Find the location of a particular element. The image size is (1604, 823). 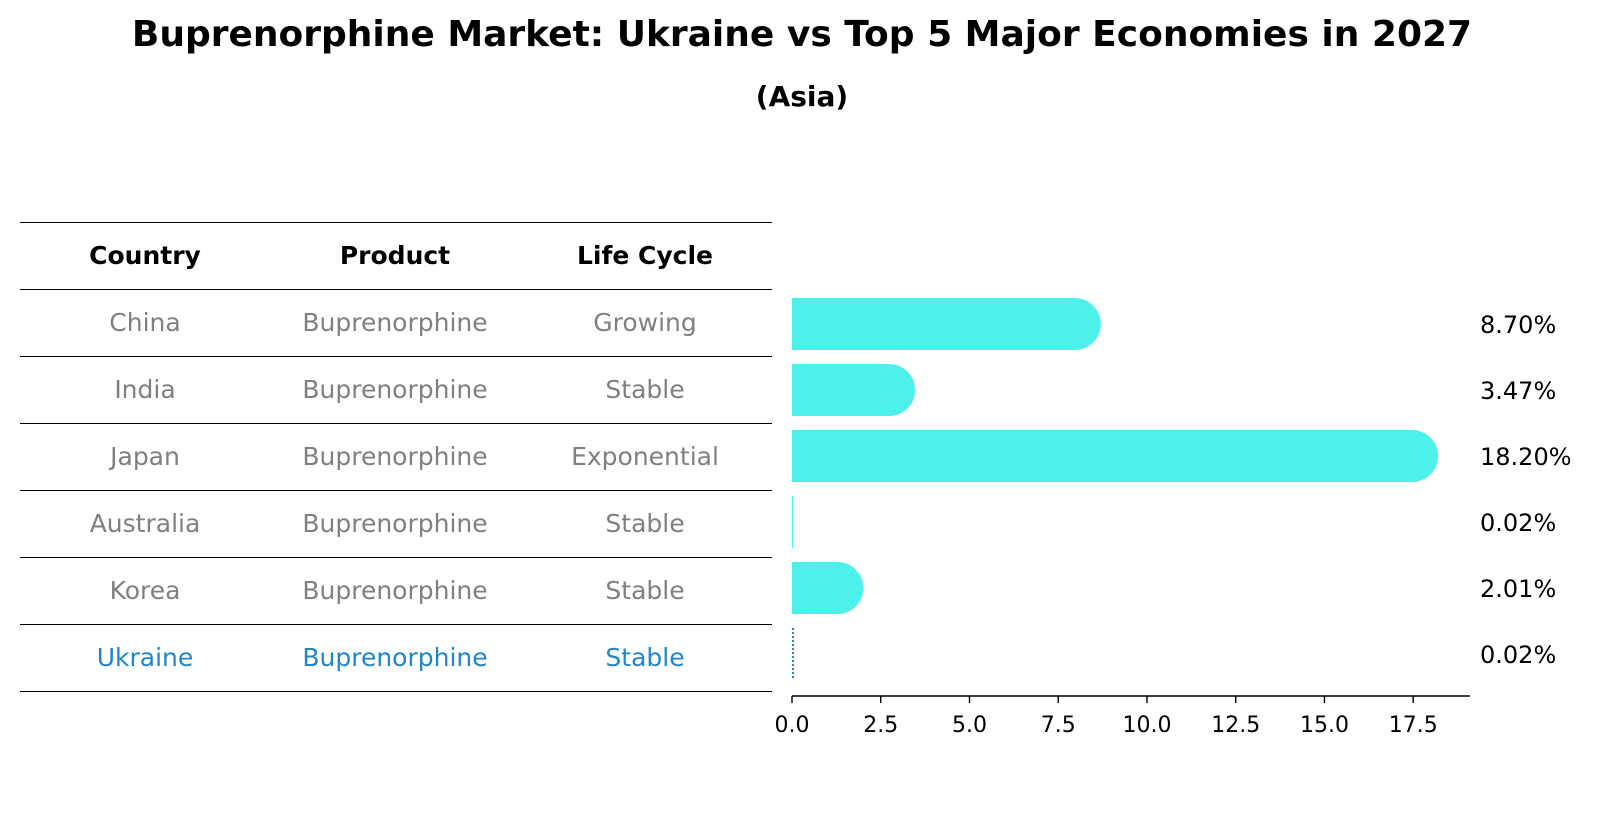

value-label: 8.70% is located at coordinates (1518, 325).